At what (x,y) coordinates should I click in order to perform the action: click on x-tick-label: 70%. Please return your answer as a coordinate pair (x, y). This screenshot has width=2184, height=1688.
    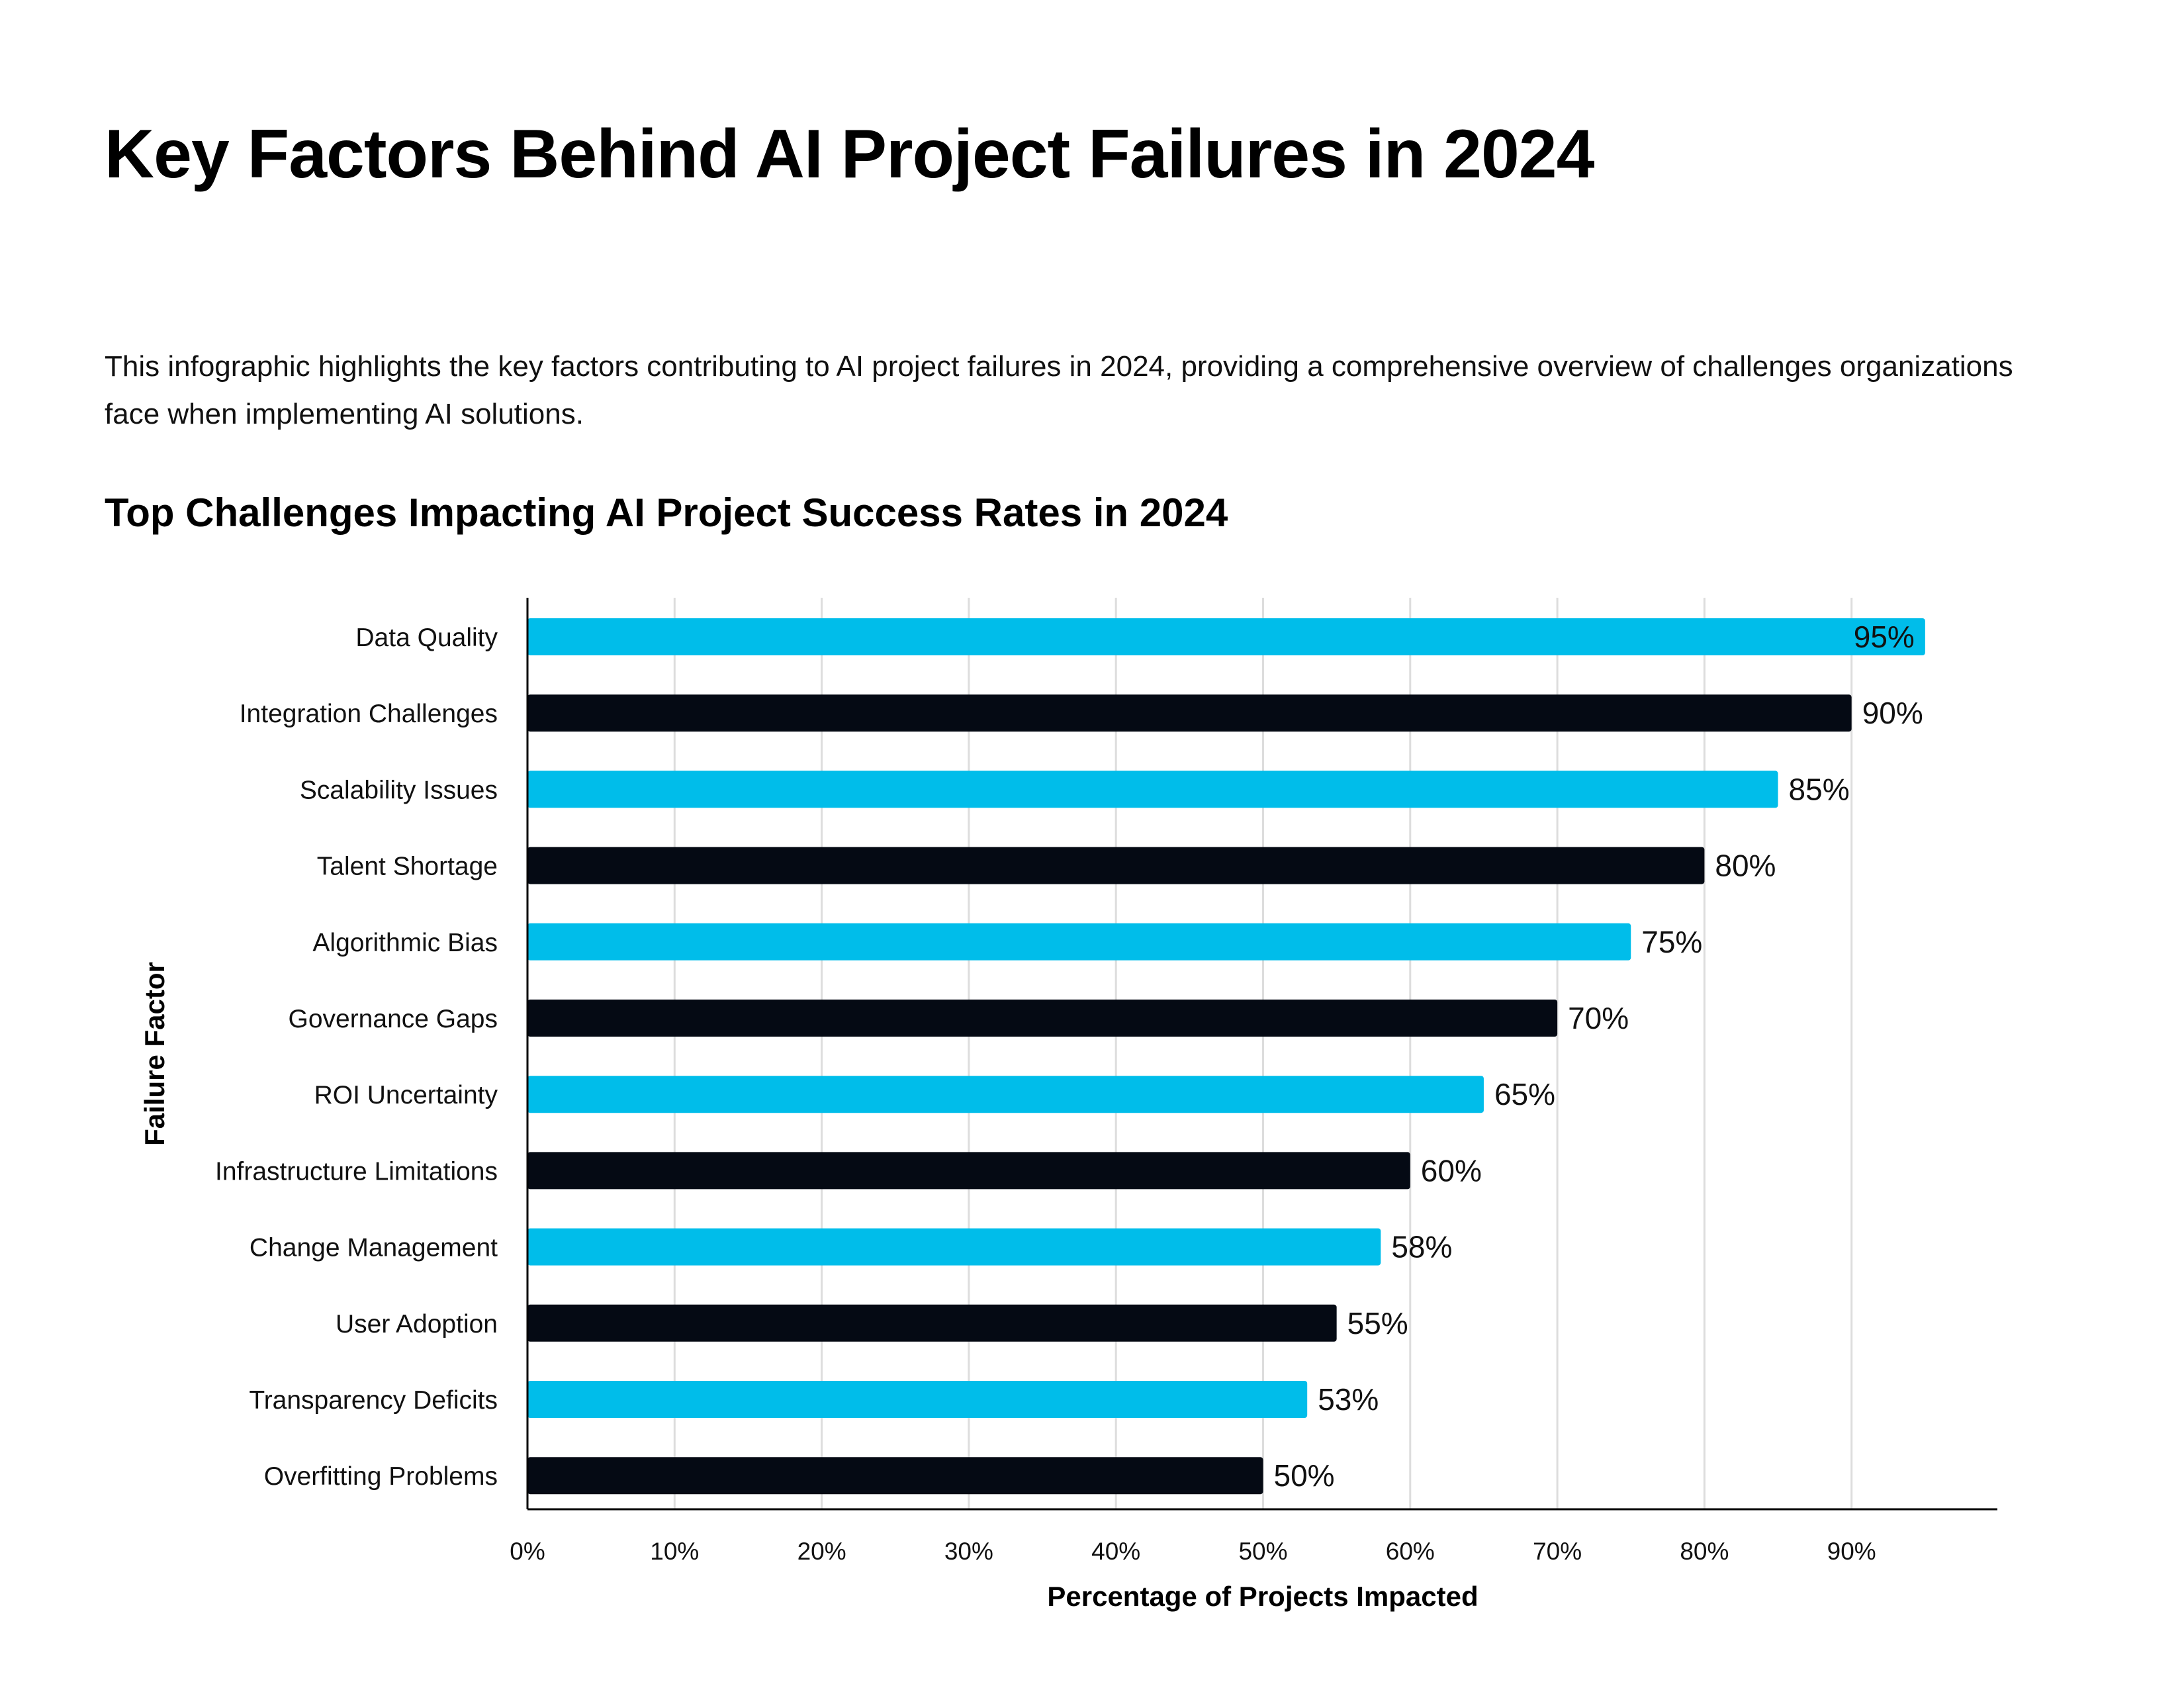
    Looking at the image, I should click on (1558, 1551).